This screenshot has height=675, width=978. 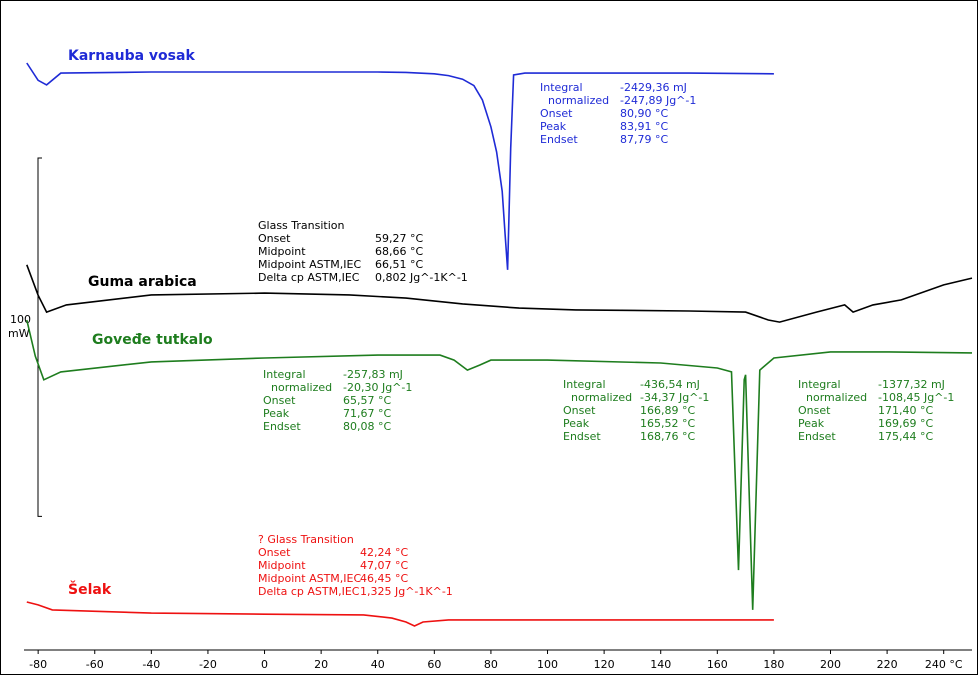 I want to click on annotation-value: -34,37 Jg^-1, so click(x=674, y=397).